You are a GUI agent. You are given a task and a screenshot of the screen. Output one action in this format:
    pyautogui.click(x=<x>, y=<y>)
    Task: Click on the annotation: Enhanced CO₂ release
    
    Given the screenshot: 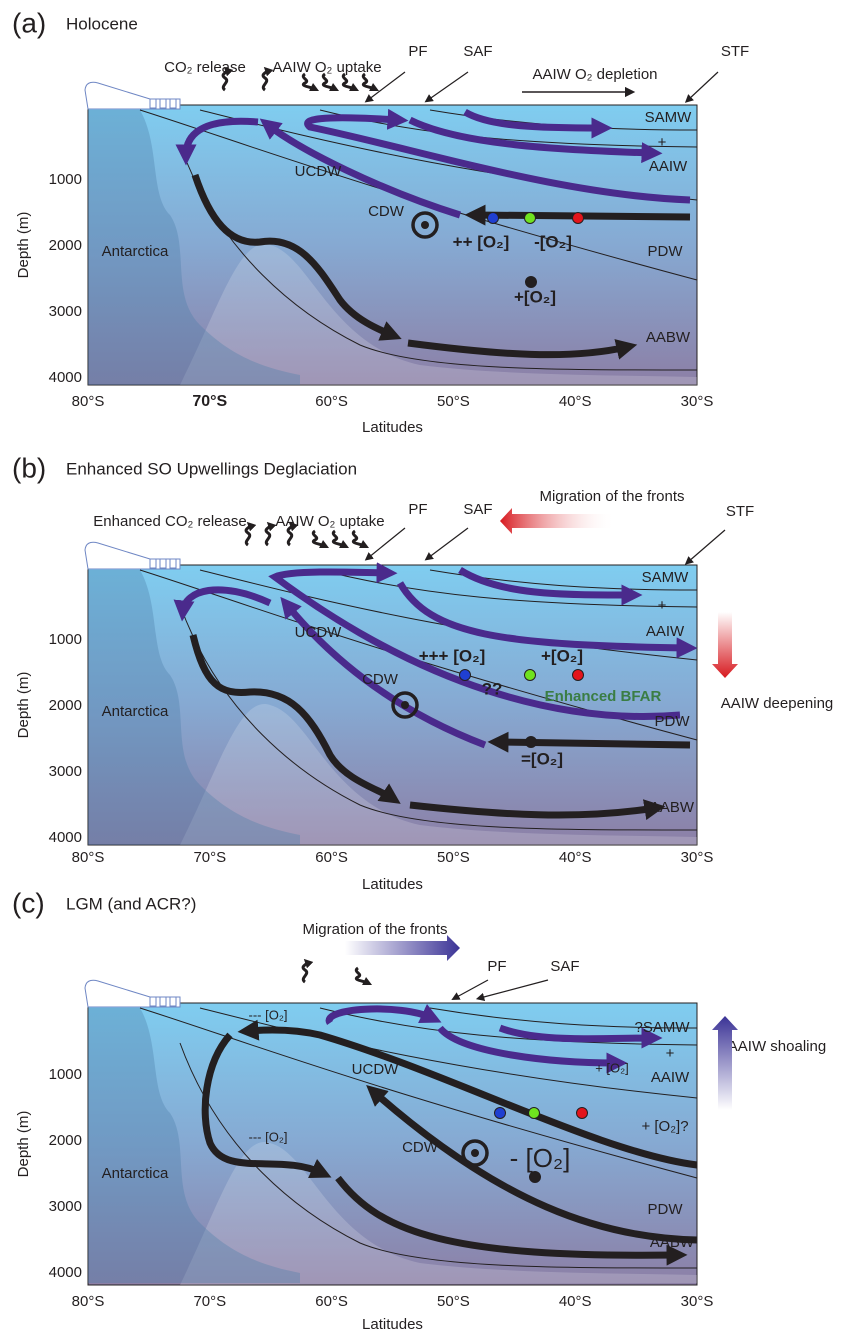 What is the action you would take?
    pyautogui.click(x=169, y=521)
    